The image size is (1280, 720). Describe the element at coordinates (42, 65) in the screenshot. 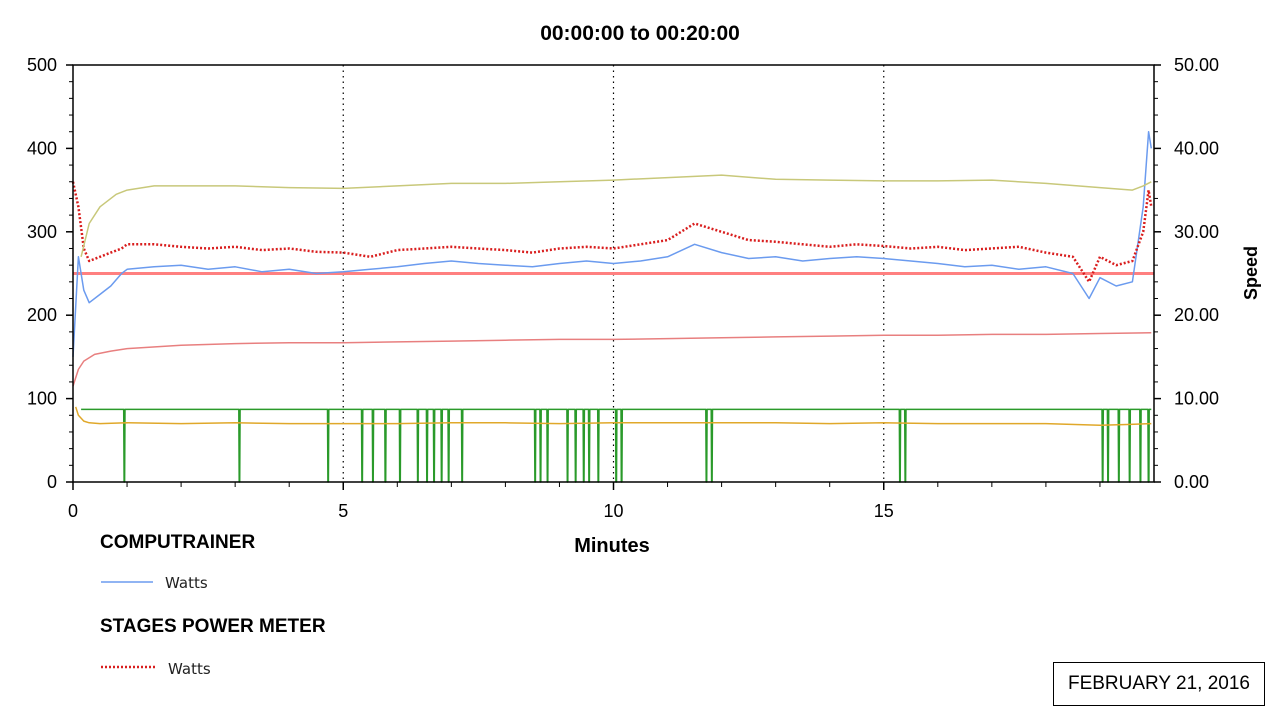

I see `y-left-tick-label: 500` at that location.